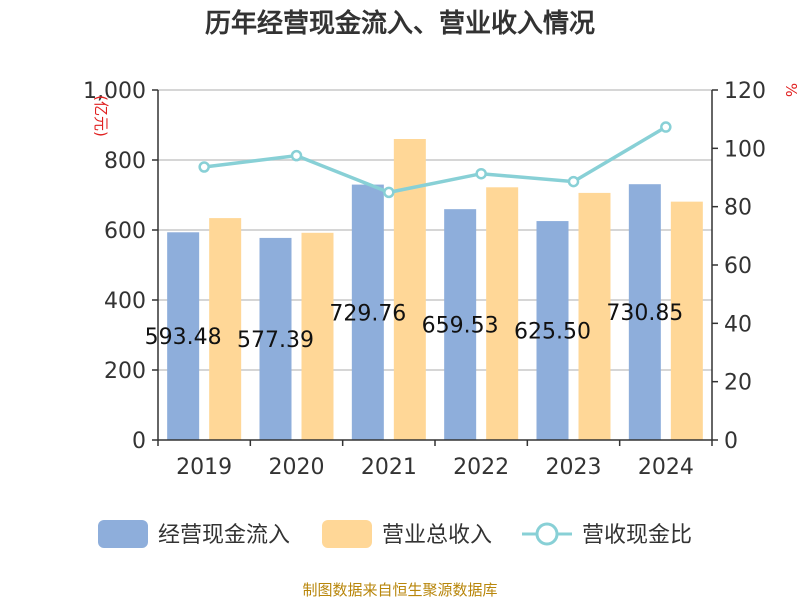  I want to click on x-tick-label: 2020, so click(297, 467).